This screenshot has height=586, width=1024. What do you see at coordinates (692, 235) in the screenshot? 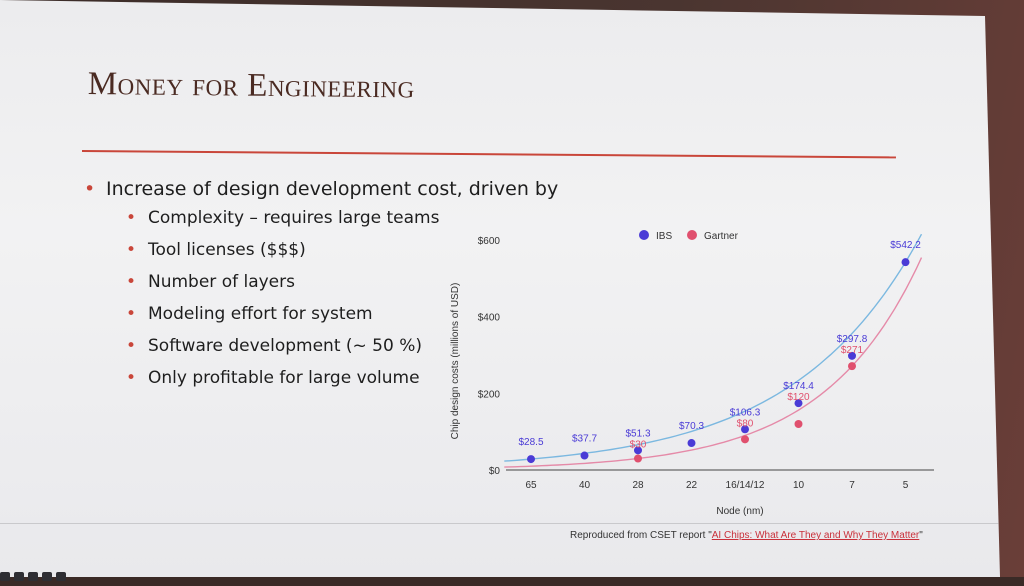
I see `legend-marker-gartner` at bounding box center [692, 235].